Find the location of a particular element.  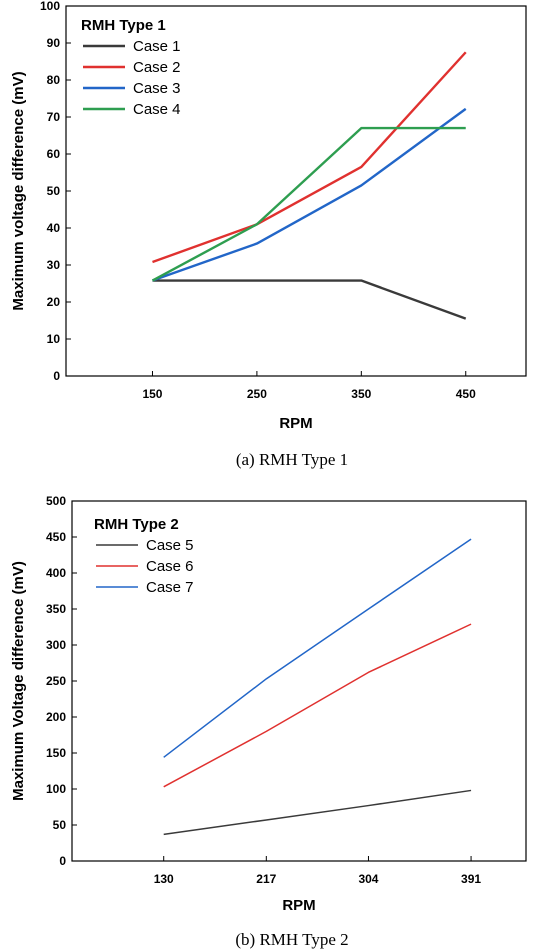

y-tick-label: 500 is located at coordinates (56, 501).